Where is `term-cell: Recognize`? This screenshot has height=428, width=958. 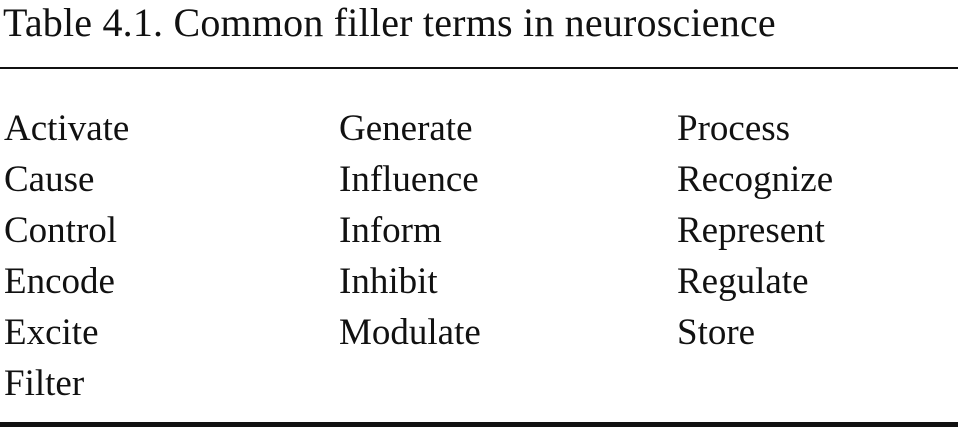 term-cell: Recognize is located at coordinates (755, 179).